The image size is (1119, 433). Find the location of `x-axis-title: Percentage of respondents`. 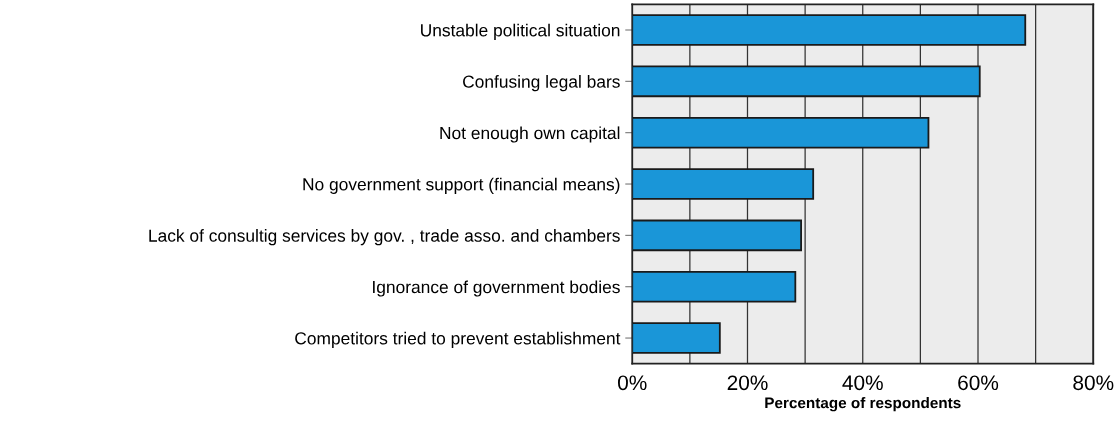

x-axis-title: Percentage of respondents is located at coordinates (863, 404).